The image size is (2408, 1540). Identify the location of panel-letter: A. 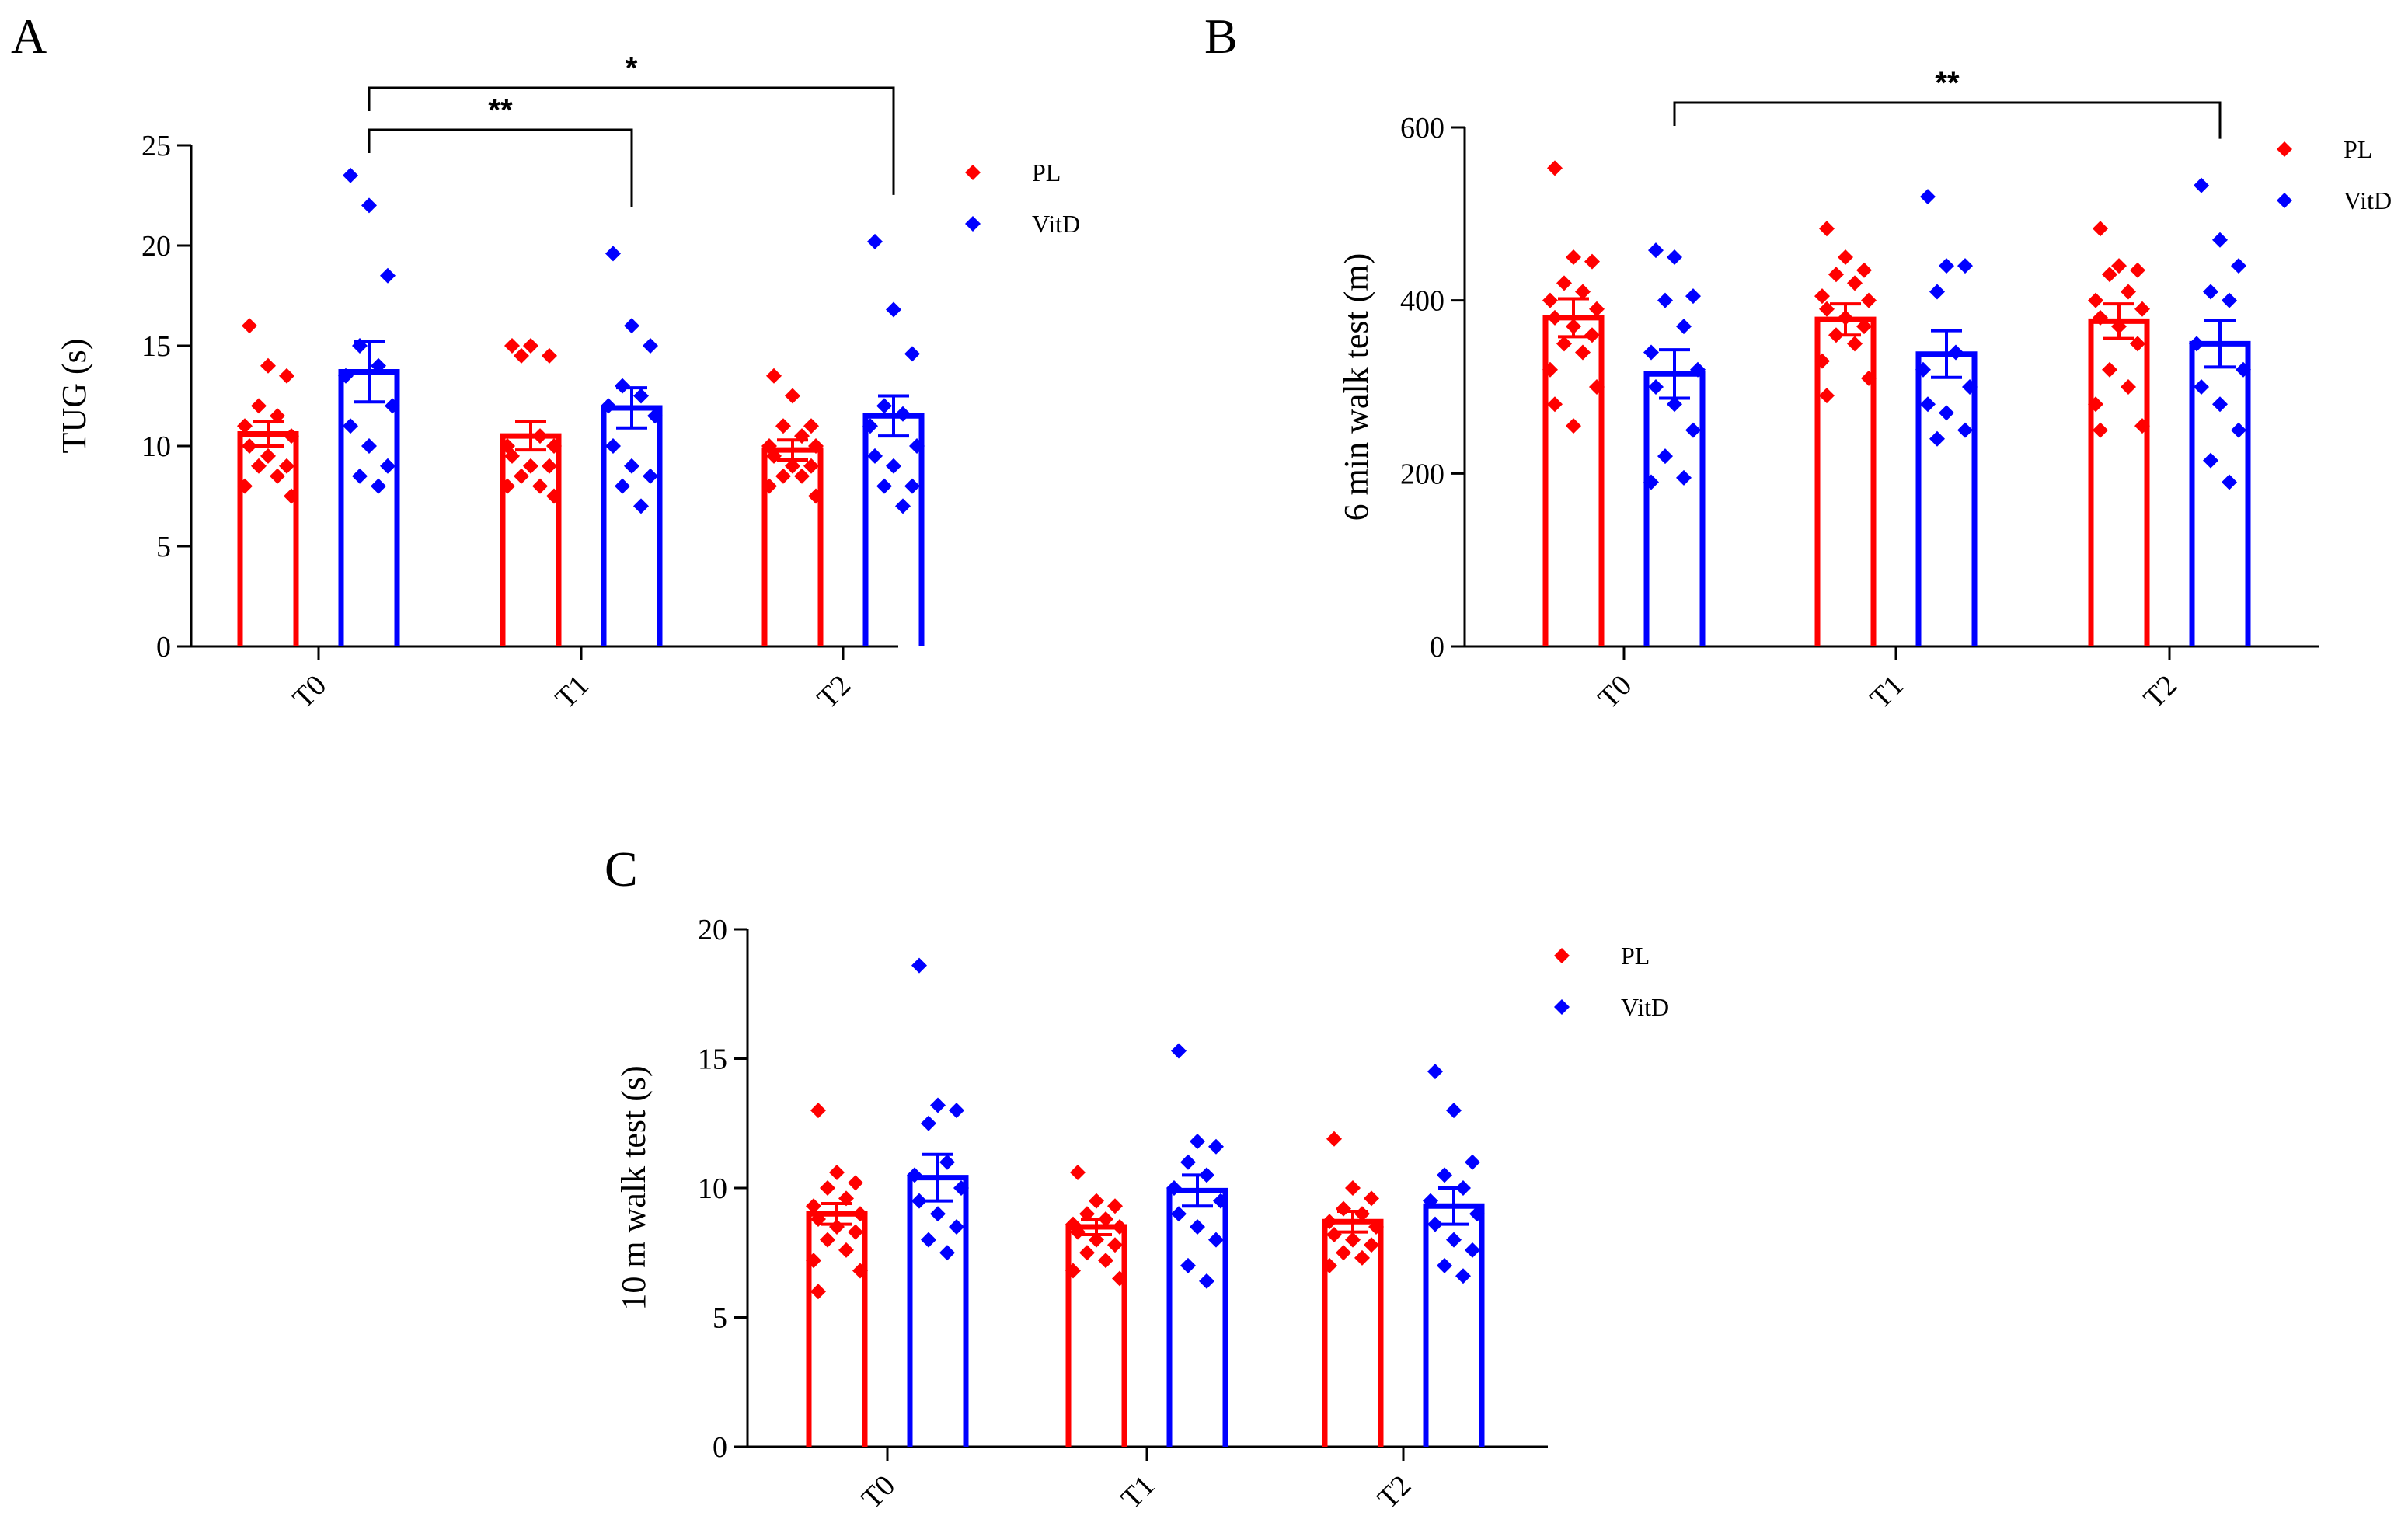
(29, 36).